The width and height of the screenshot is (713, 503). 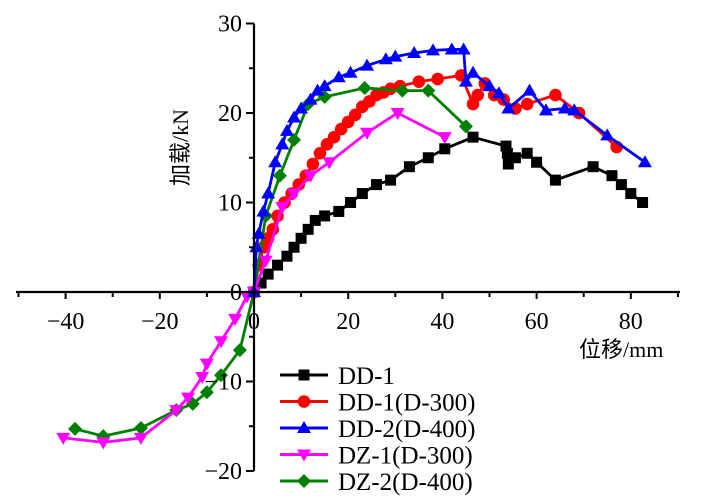 I want to click on y-tick-label: −20, so click(x=223, y=472).